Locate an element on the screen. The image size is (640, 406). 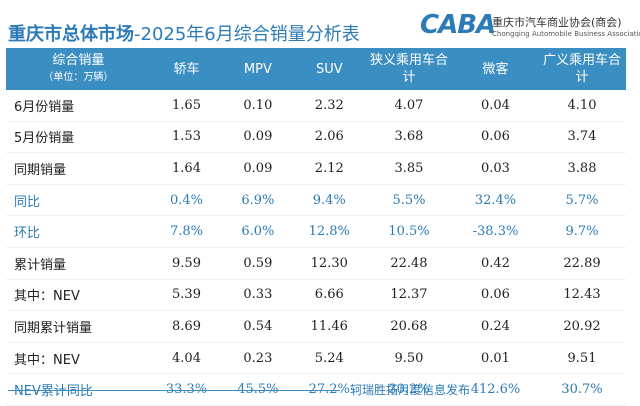
table-row: 同期累计销量 8.69 0.54 11.46 20.68 0.24 20.92 is located at coordinates (316, 326).